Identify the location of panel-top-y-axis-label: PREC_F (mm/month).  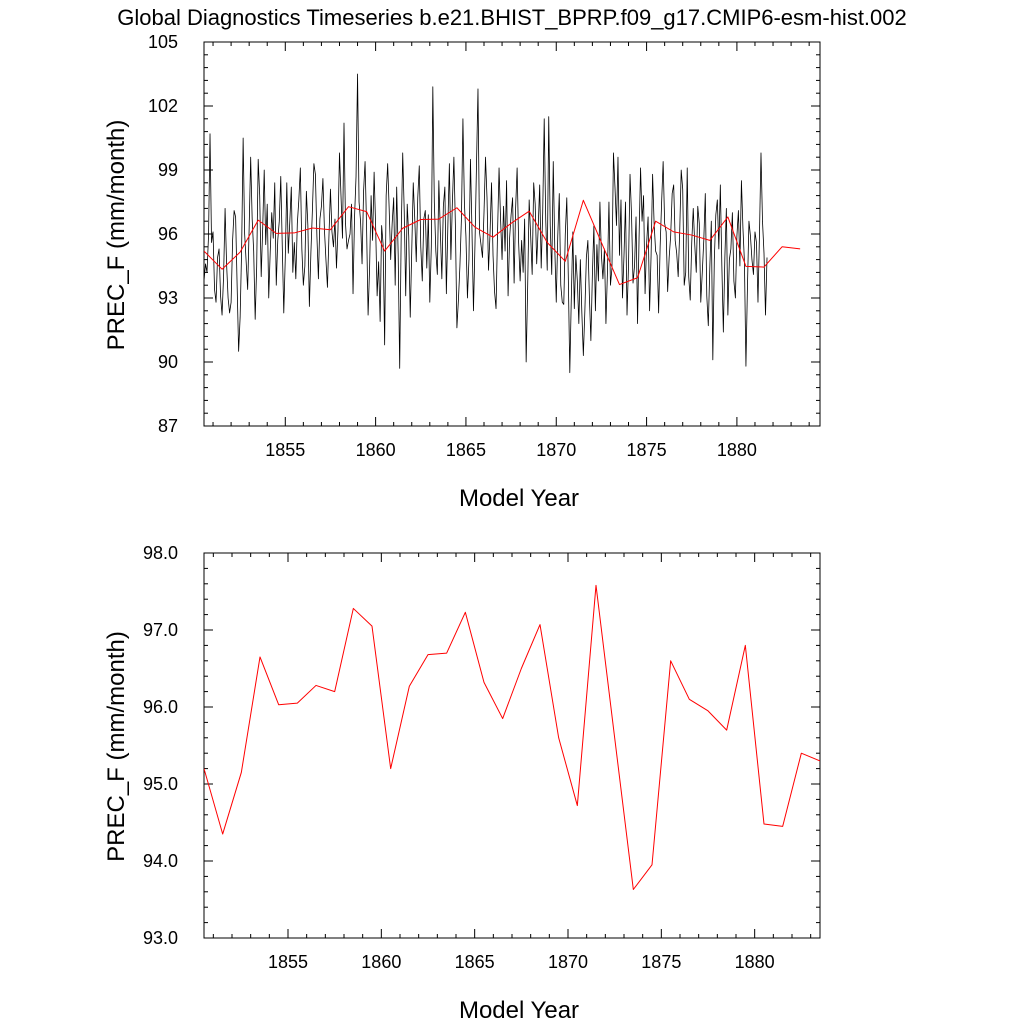
(116, 235).